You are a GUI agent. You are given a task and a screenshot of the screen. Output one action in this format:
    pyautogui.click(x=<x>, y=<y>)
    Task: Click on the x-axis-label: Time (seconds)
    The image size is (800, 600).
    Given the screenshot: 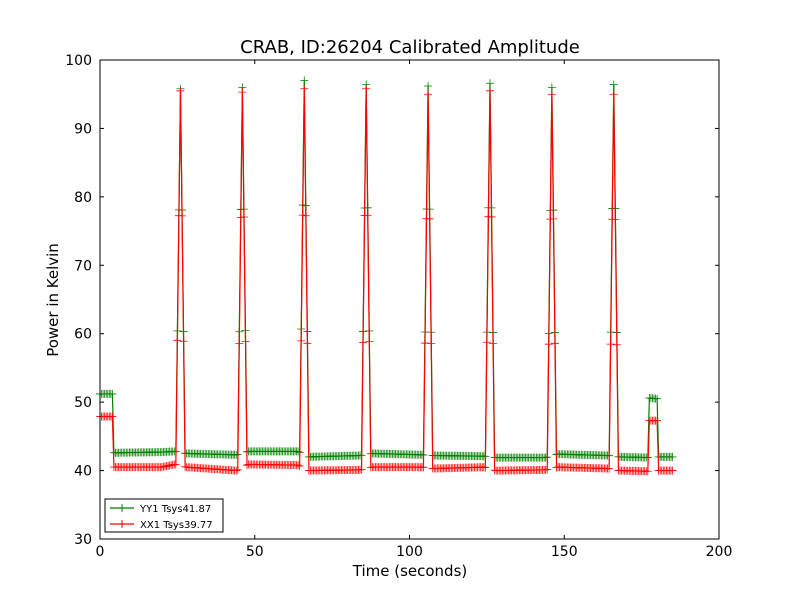 What is the action you would take?
    pyautogui.click(x=410, y=571)
    